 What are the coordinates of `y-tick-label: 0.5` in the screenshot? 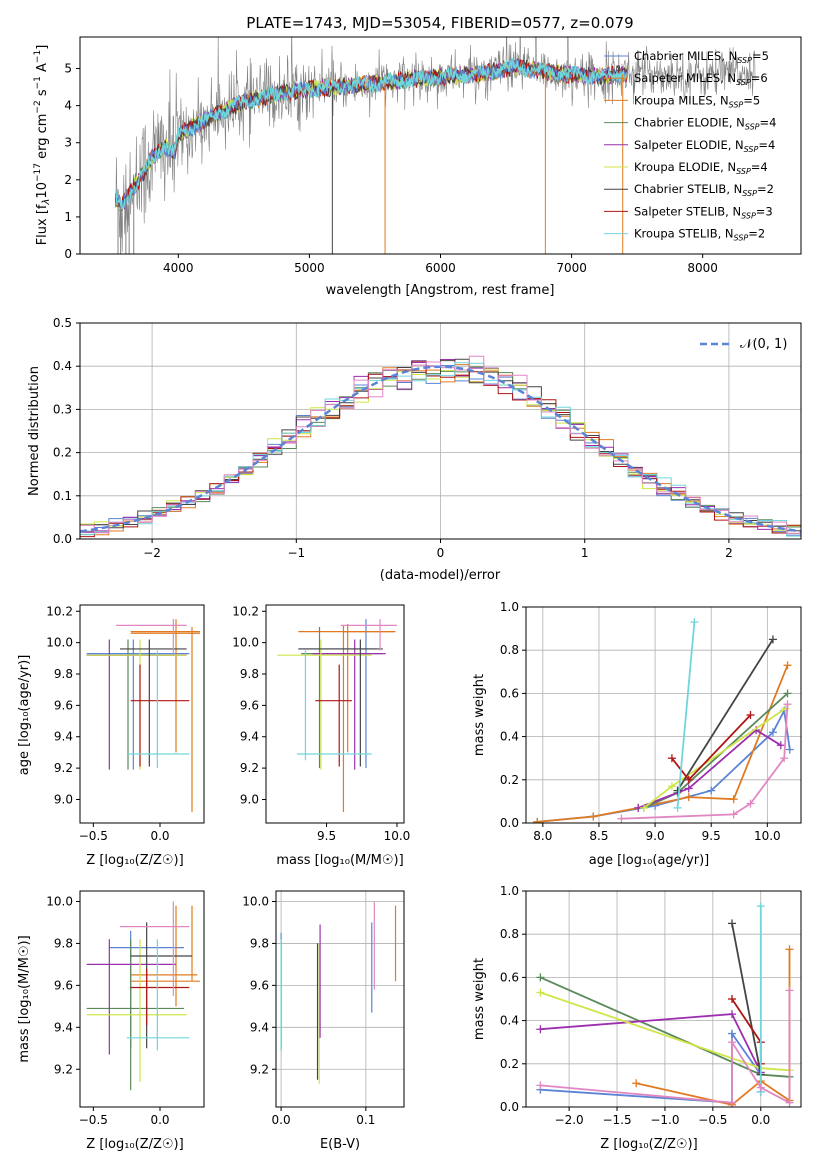 It's located at (62, 323).